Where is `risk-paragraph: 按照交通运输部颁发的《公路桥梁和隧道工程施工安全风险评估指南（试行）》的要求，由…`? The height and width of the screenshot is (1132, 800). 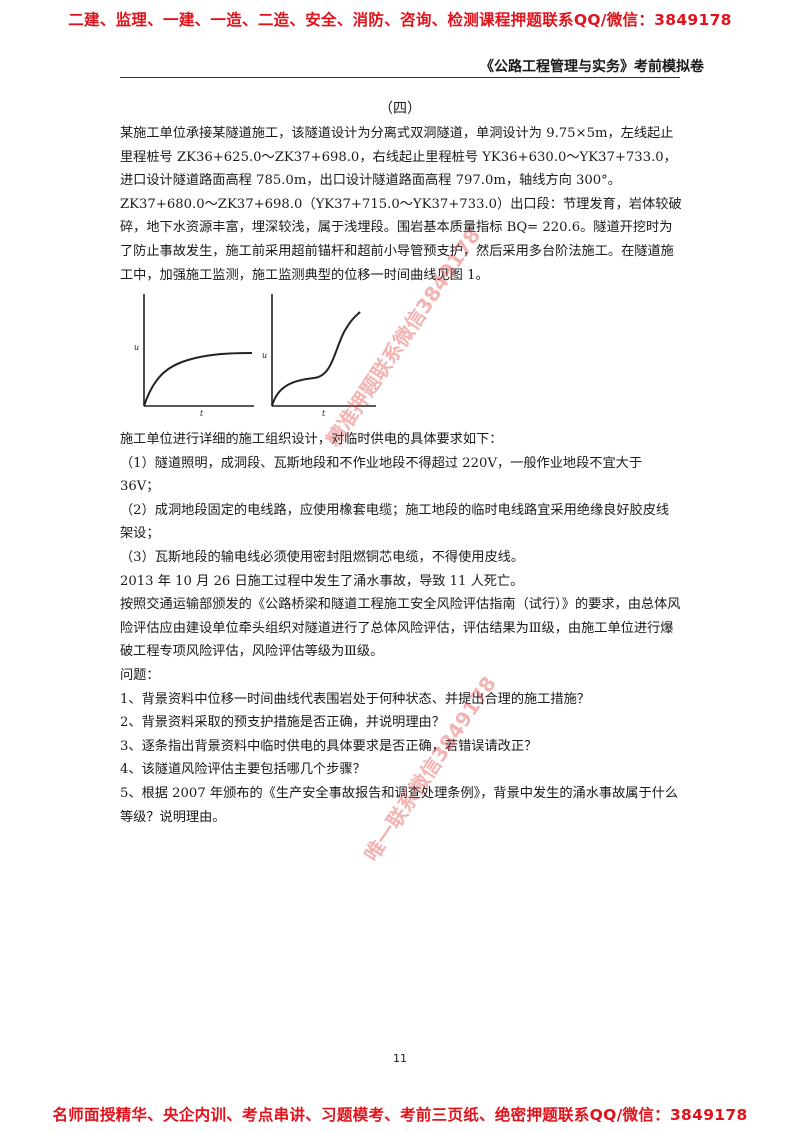
risk-paragraph: 按照交通运输部颁发的《公路桥梁和隧道工程施工安全风险评估指南（试行）》的要求，由… is located at coordinates (400, 628).